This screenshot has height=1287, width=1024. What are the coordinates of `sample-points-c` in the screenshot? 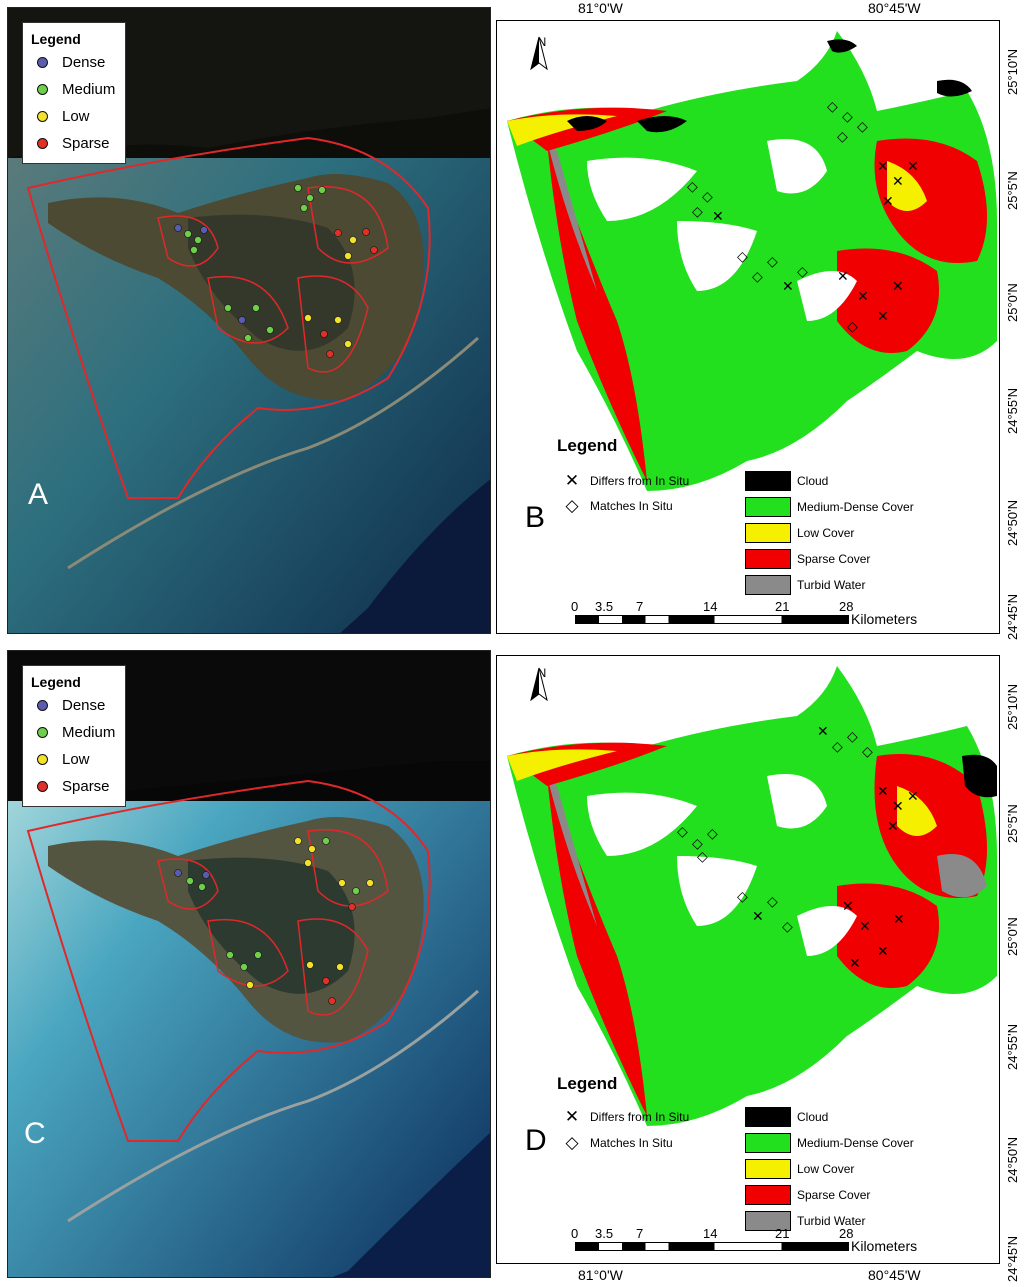 It's located at (274, 921).